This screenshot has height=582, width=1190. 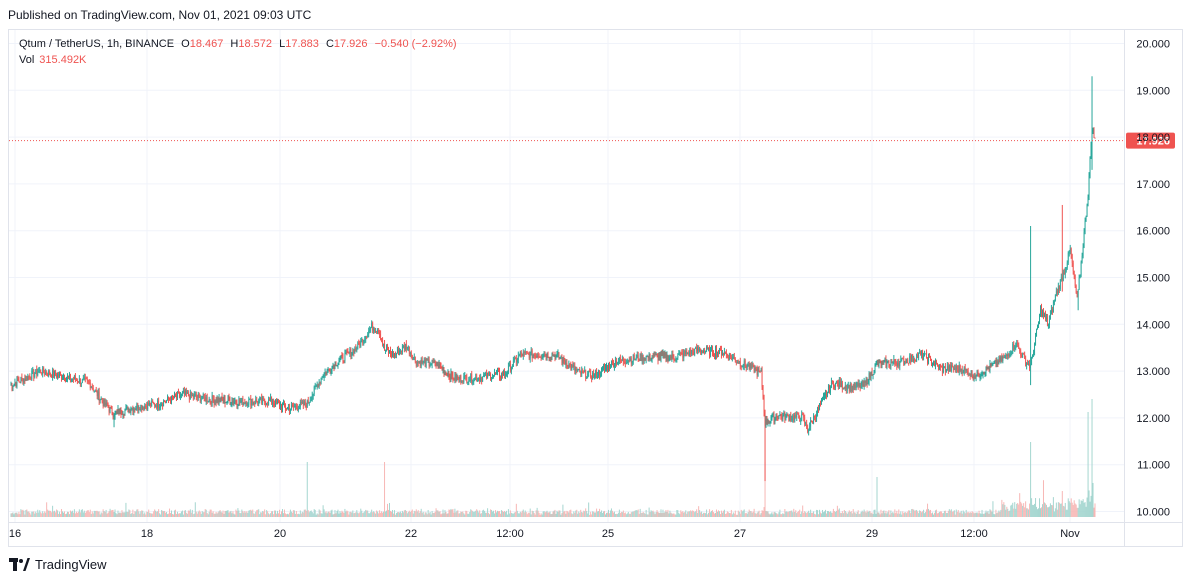 What do you see at coordinates (19, 564) in the screenshot?
I see `tradingview-logo-icon` at bounding box center [19, 564].